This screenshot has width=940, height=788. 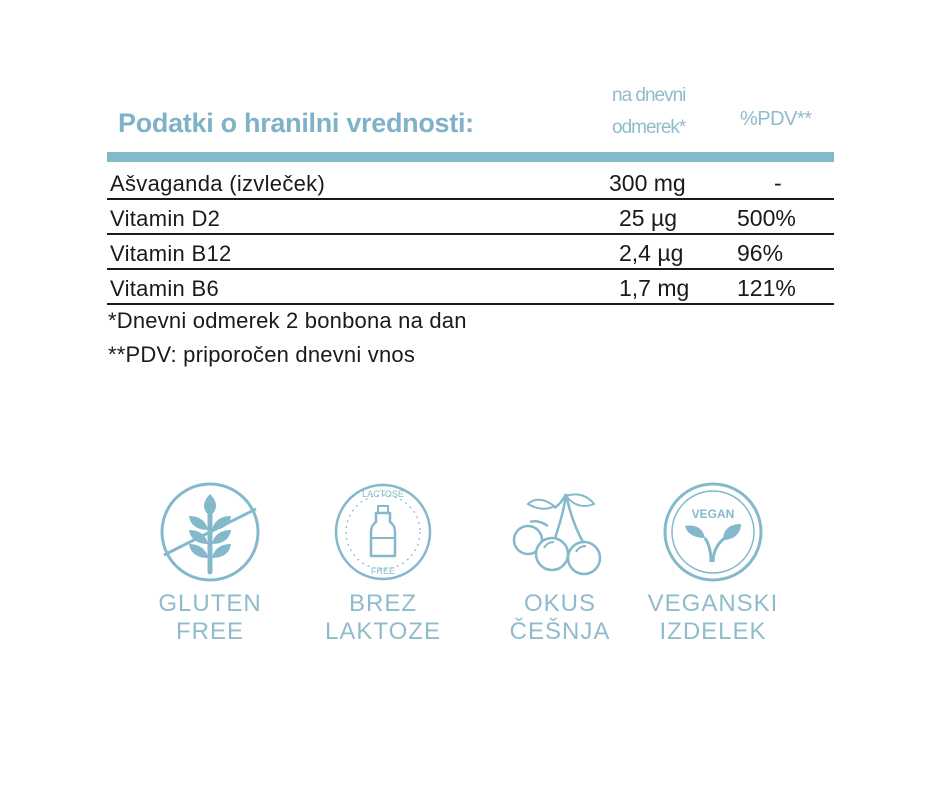 I want to click on vegan-badge: VEGAN VEGANSKI IZDELEK, so click(x=713, y=563).